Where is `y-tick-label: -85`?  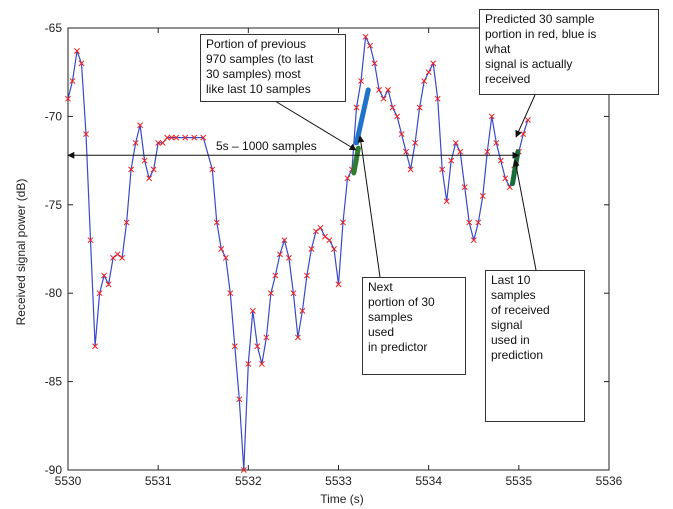
y-tick-label: -85 is located at coordinates (54, 382).